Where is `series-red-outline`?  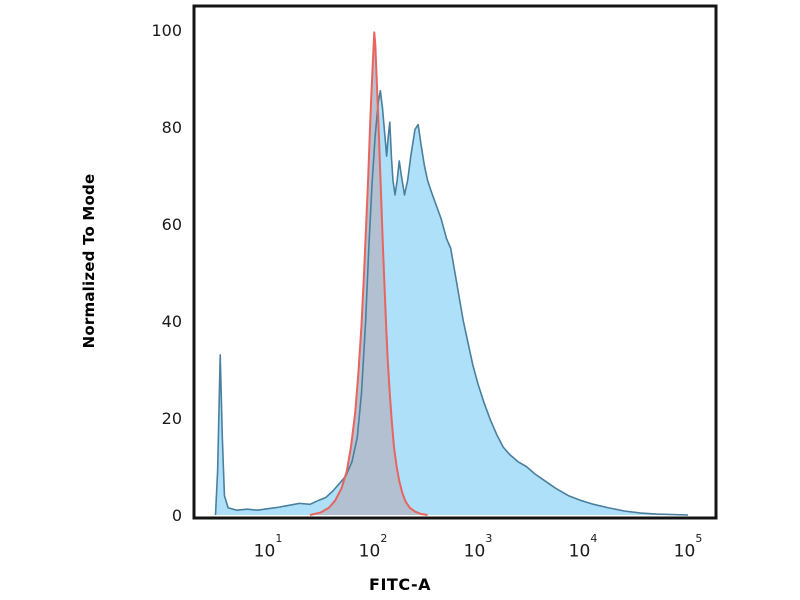
series-red-outline is located at coordinates (368, 273).